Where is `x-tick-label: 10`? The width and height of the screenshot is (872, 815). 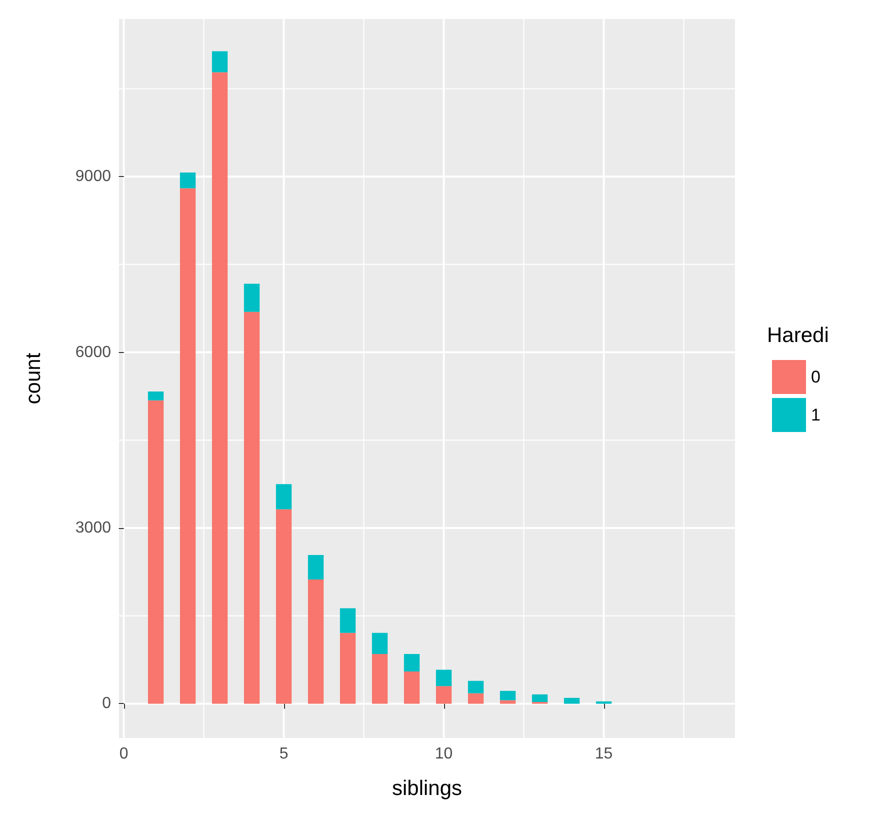 x-tick-label: 10 is located at coordinates (443, 754).